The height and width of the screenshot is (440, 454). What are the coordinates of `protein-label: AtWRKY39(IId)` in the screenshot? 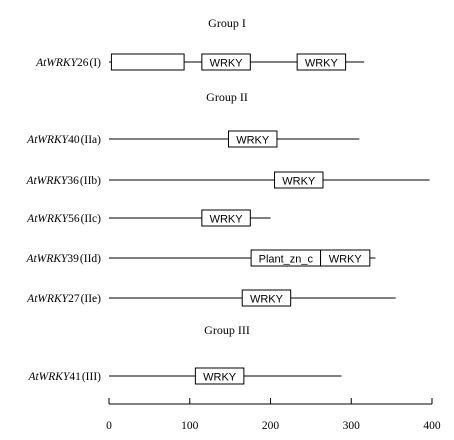 It's located at (64, 259).